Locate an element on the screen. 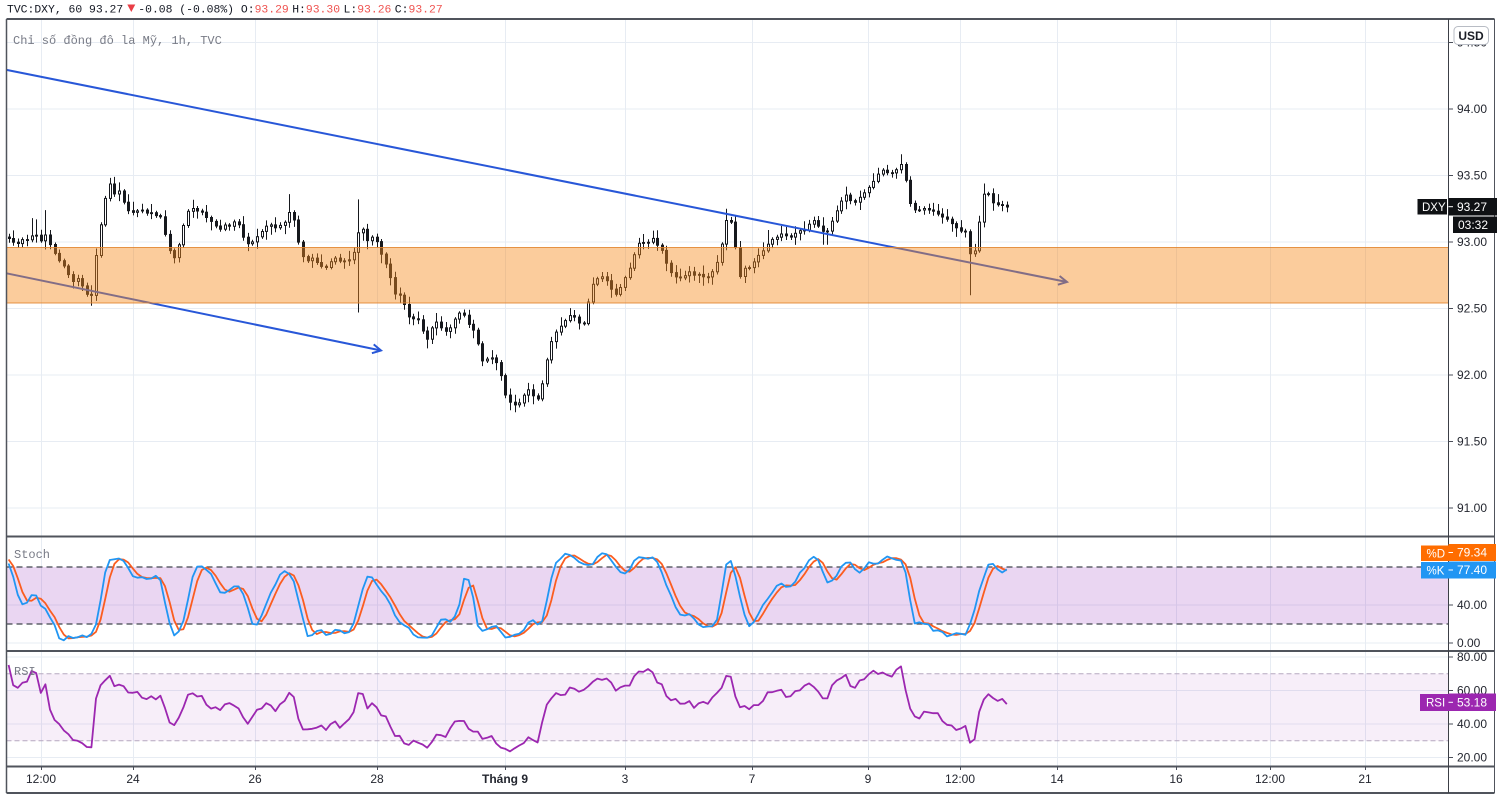 The image size is (1500, 800). svg-text: C: is located at coordinates (402, 11).